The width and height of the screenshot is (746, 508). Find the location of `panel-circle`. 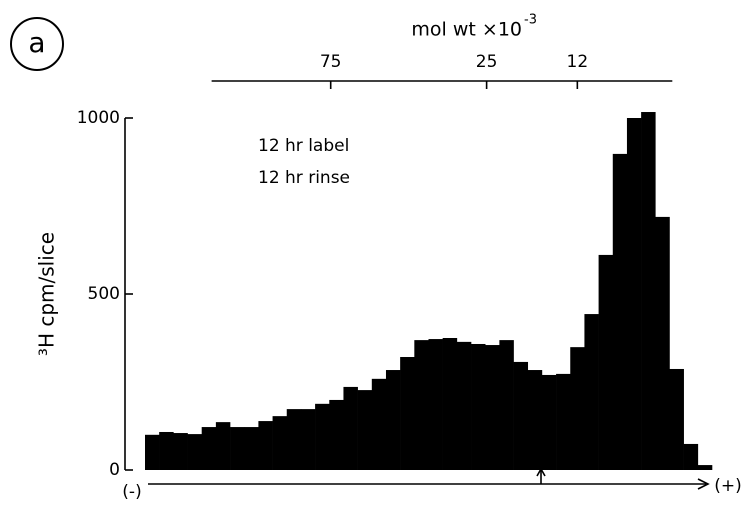

panel-circle is located at coordinates (37, 44).